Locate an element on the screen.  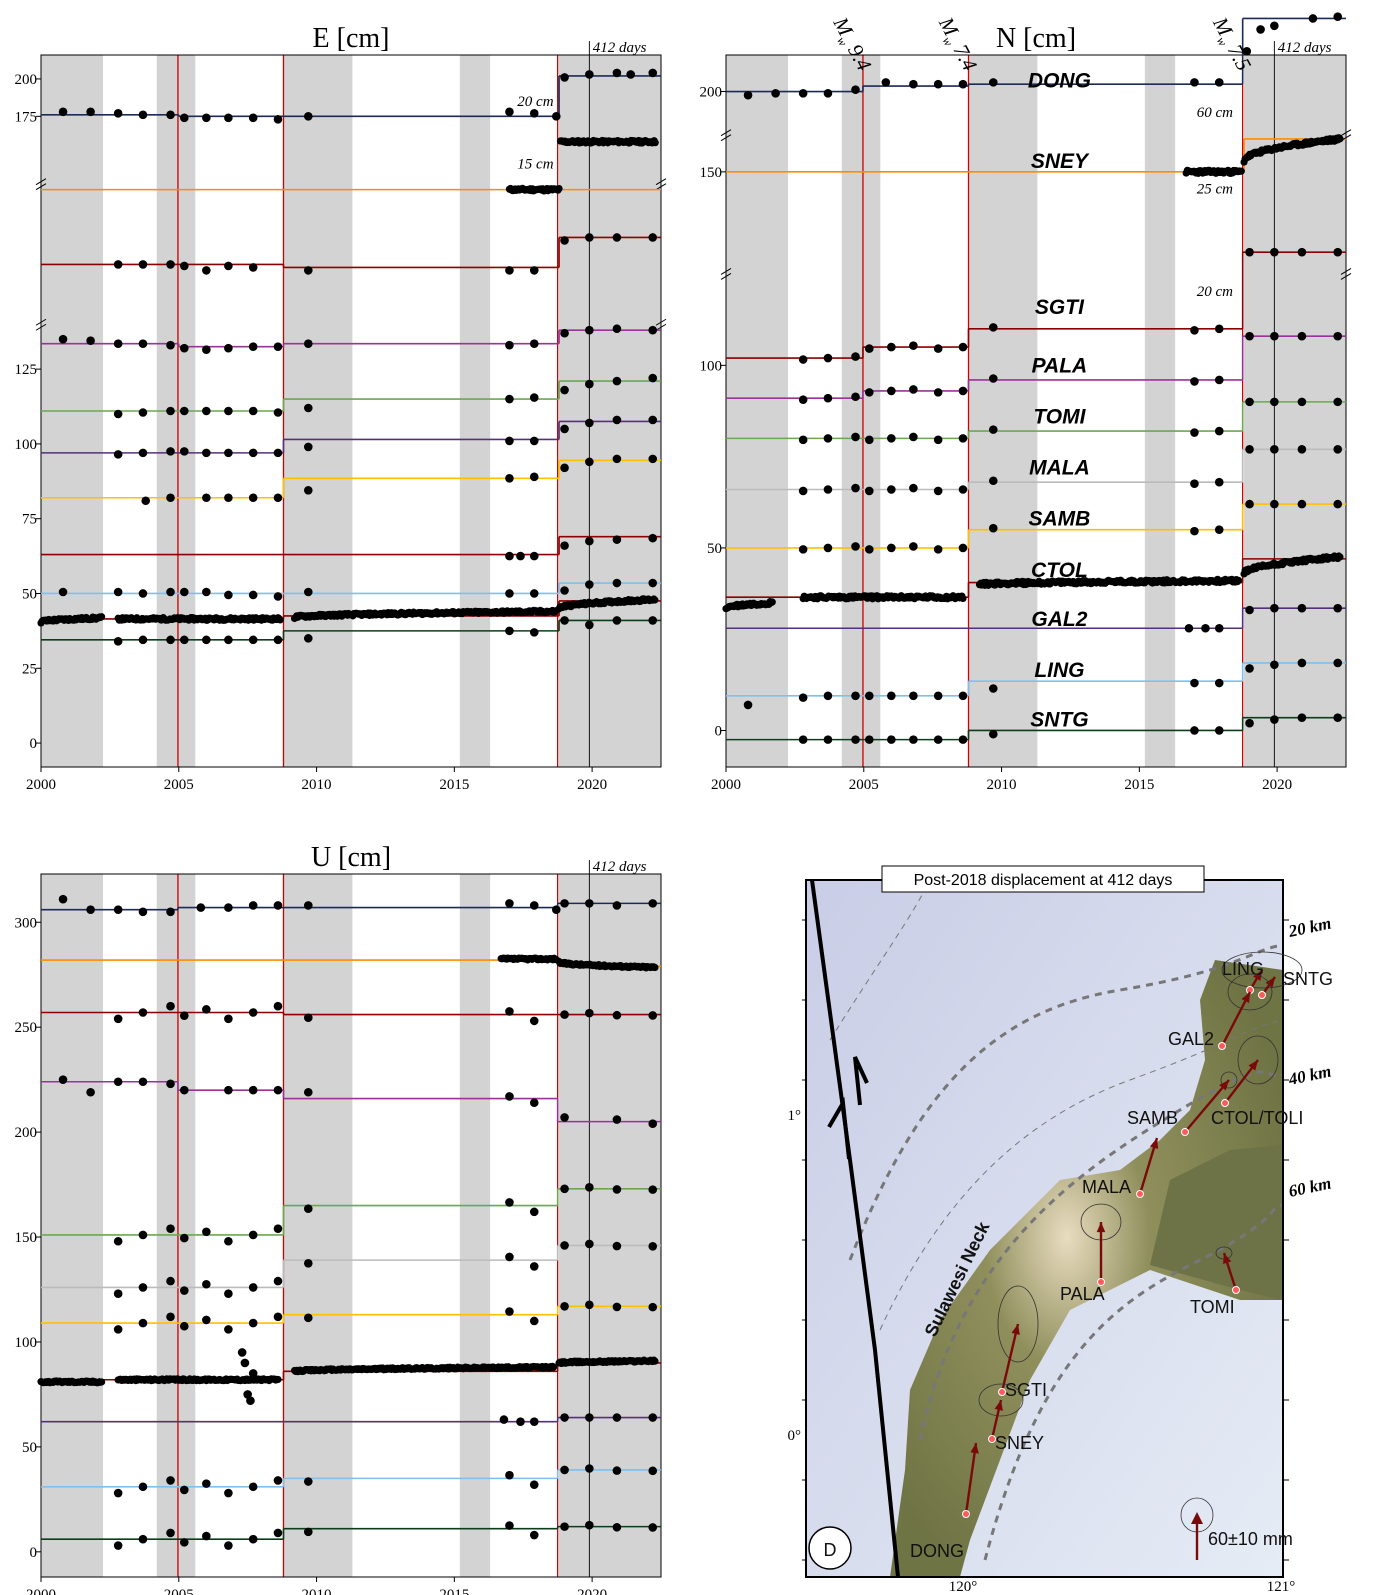
panel-label: D is located at coordinates (830, 1550).